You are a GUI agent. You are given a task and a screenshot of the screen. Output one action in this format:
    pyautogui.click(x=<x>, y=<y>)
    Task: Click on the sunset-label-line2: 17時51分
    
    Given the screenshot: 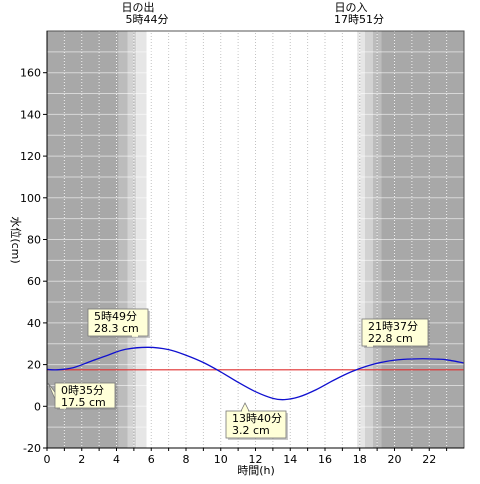 What is the action you would take?
    pyautogui.click(x=359, y=19)
    